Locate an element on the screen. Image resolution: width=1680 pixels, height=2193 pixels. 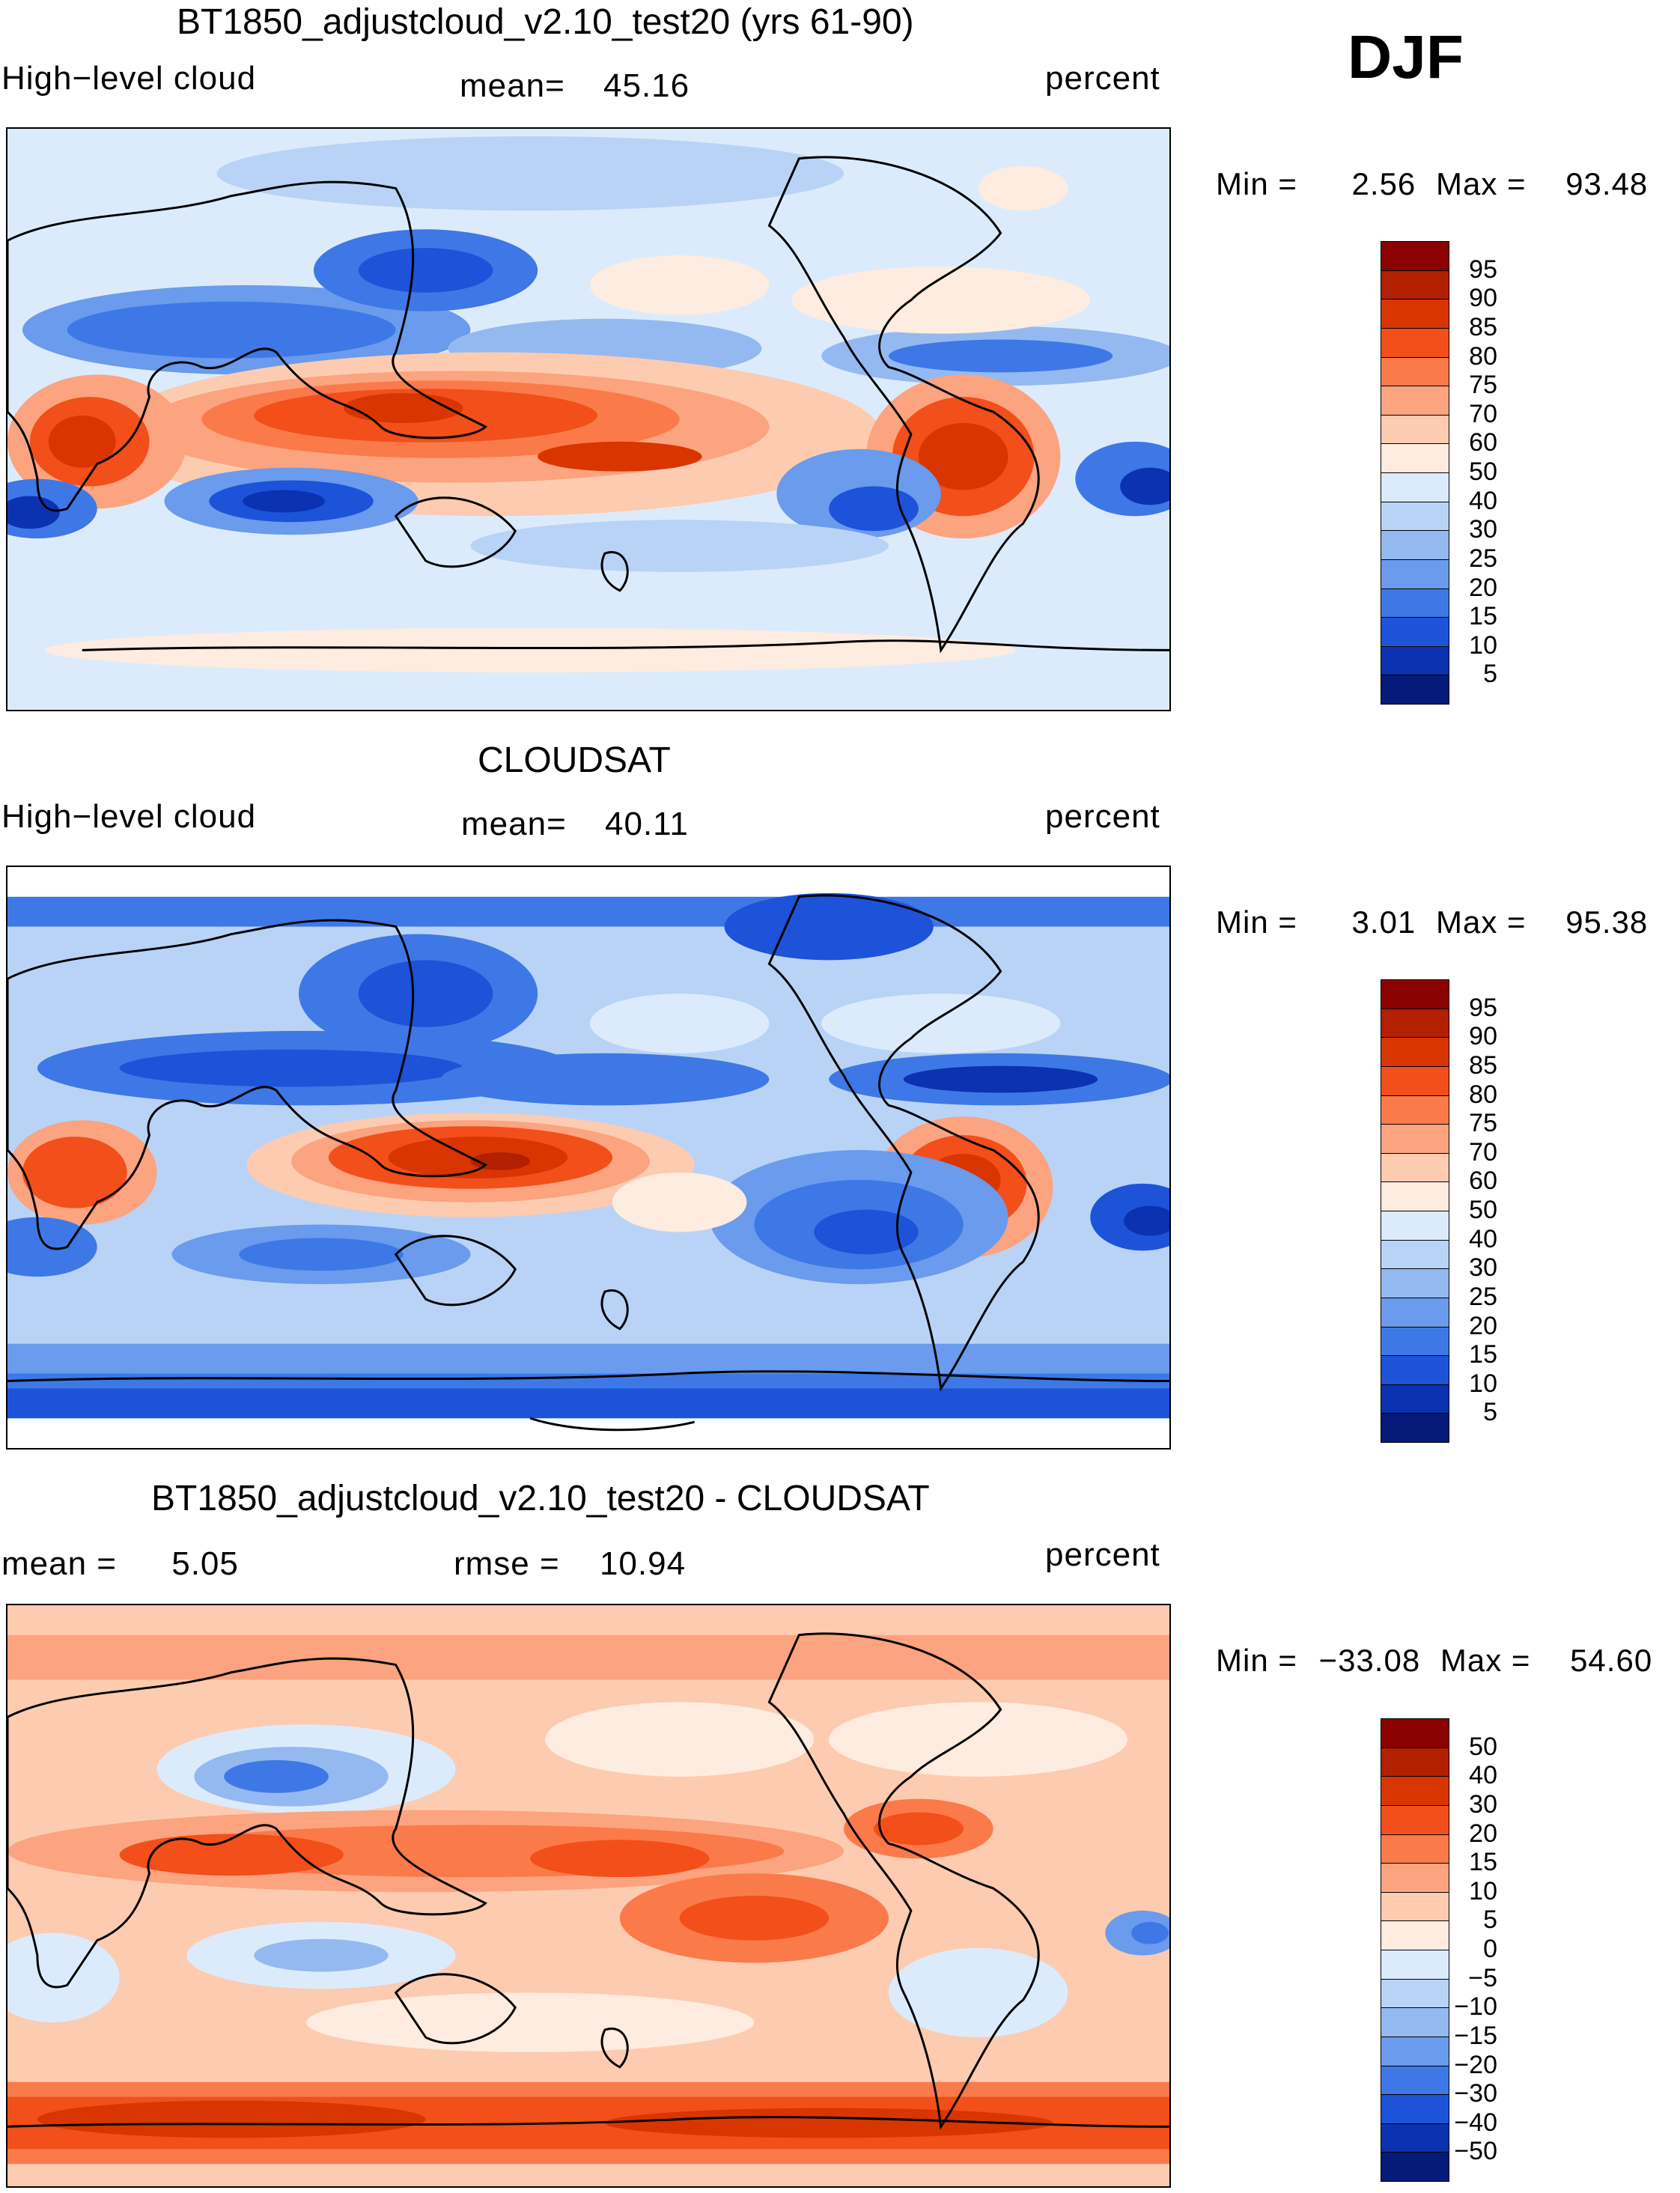
panel1-max-value: 93.48 is located at coordinates (1607, 183).